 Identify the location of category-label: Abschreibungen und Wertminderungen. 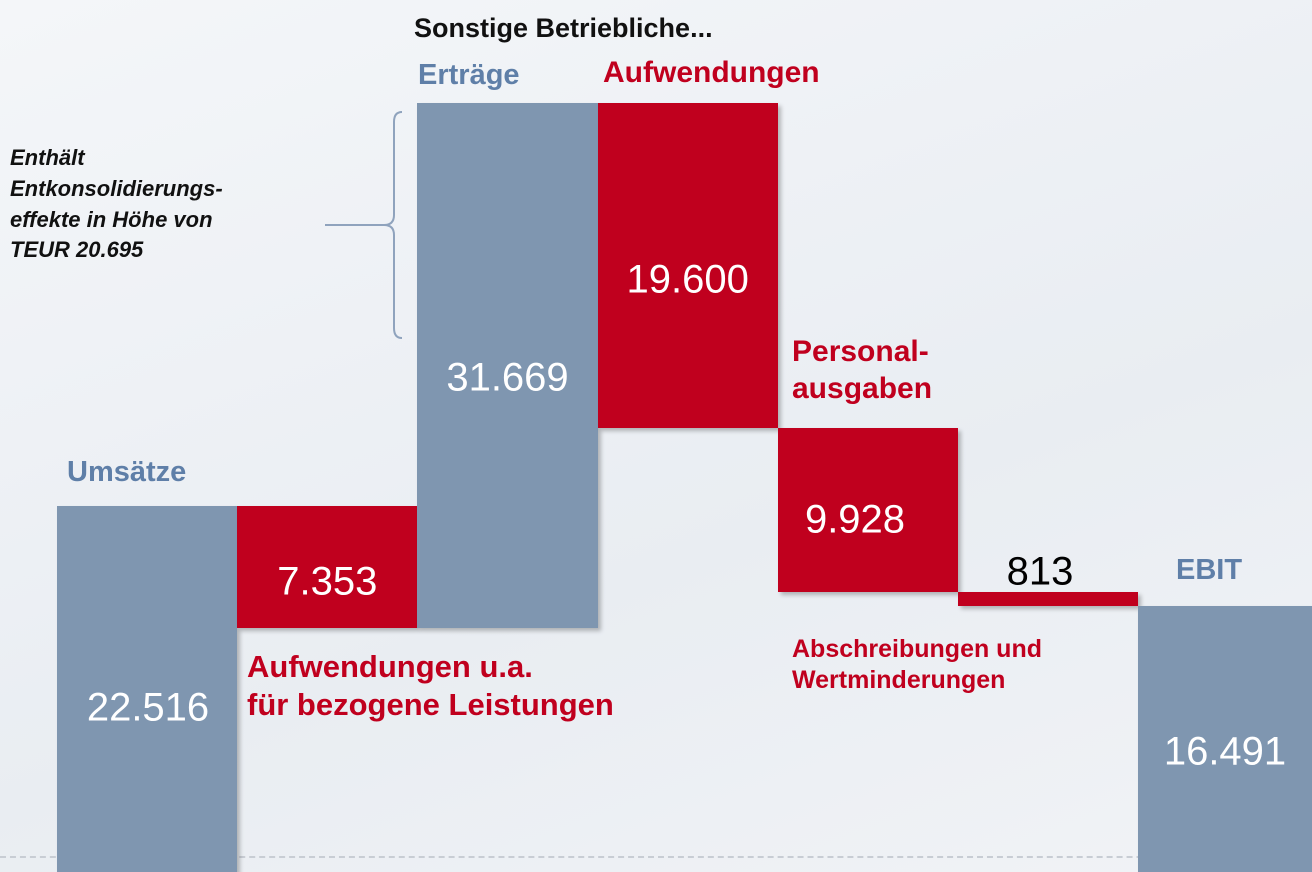
(917, 664).